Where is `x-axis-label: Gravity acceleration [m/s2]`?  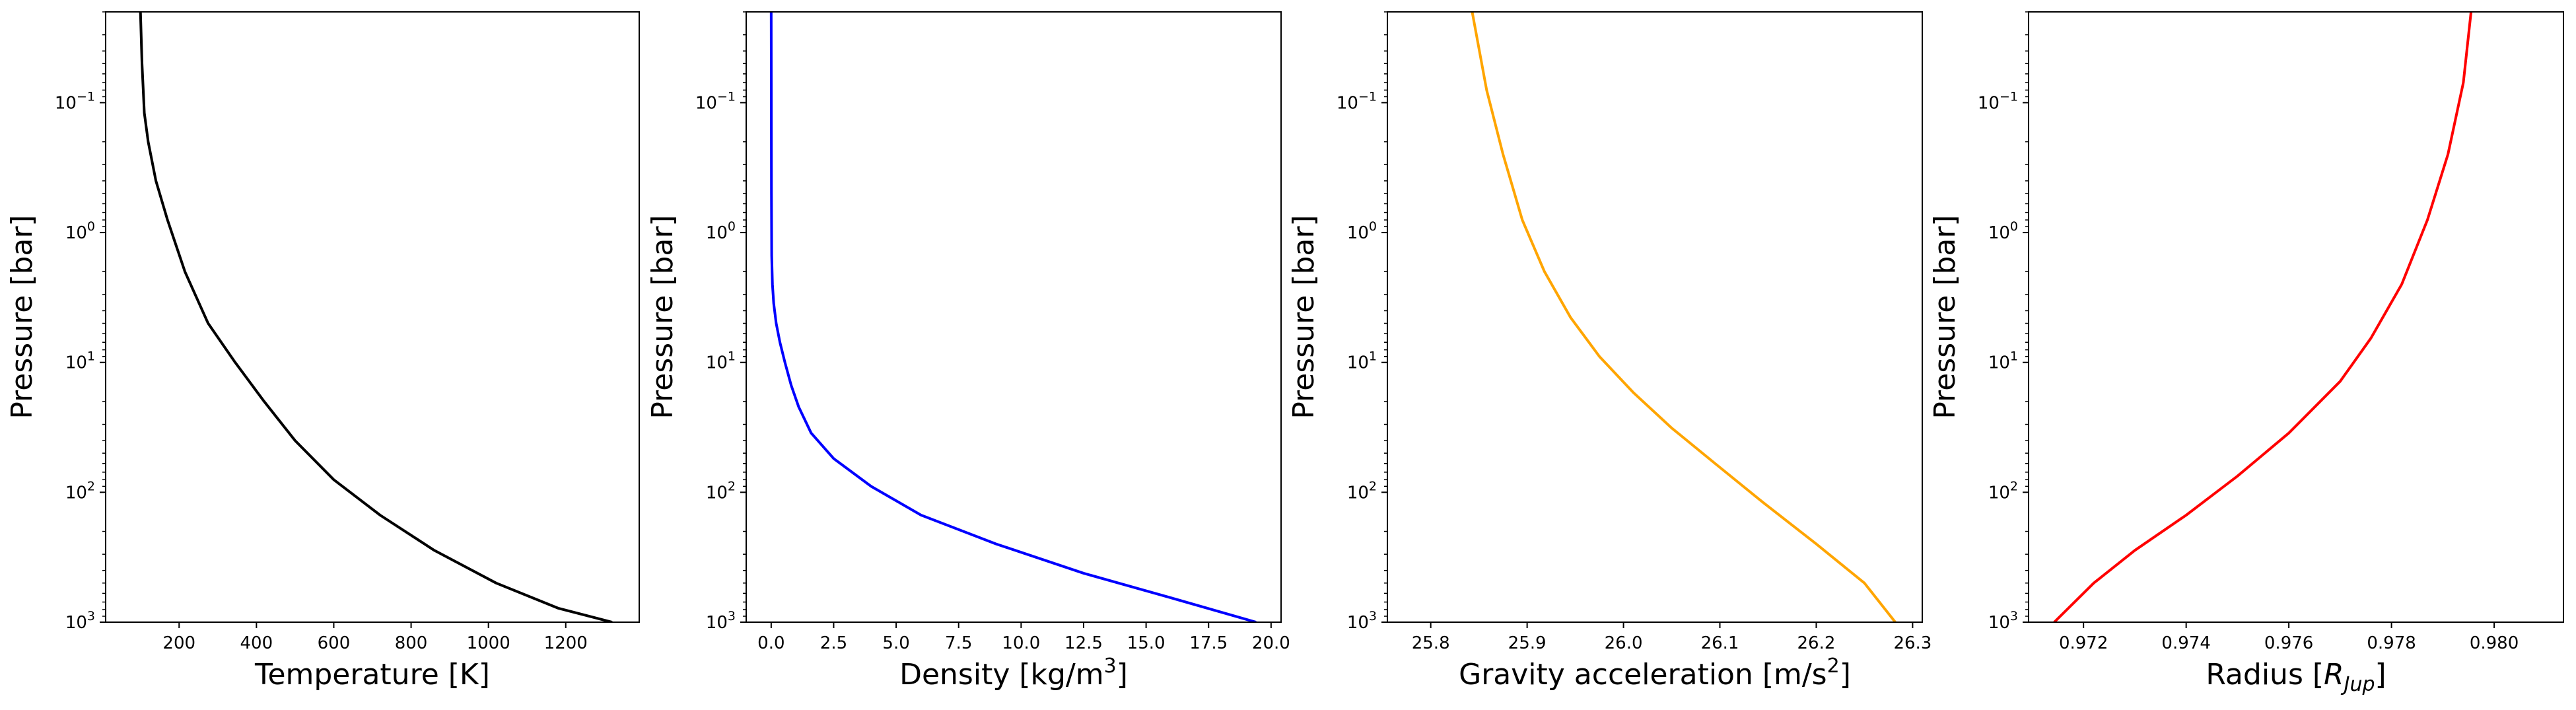 x-axis-label: Gravity acceleration [m/s2] is located at coordinates (1655, 673).